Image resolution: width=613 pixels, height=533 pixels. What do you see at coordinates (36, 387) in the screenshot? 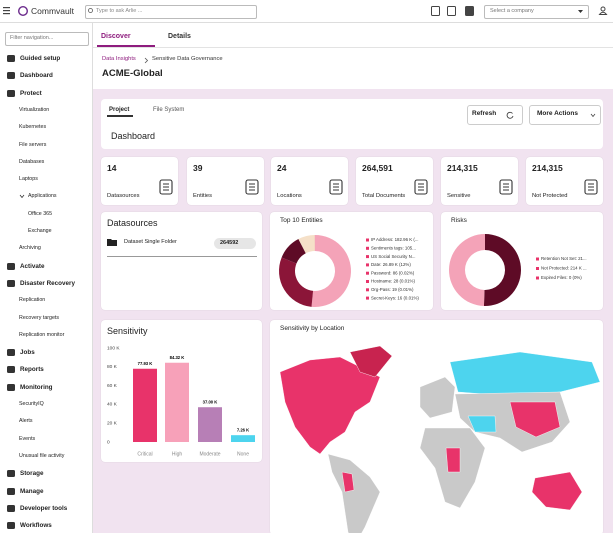
I see `nav-item: Monitoring` at bounding box center [36, 387].